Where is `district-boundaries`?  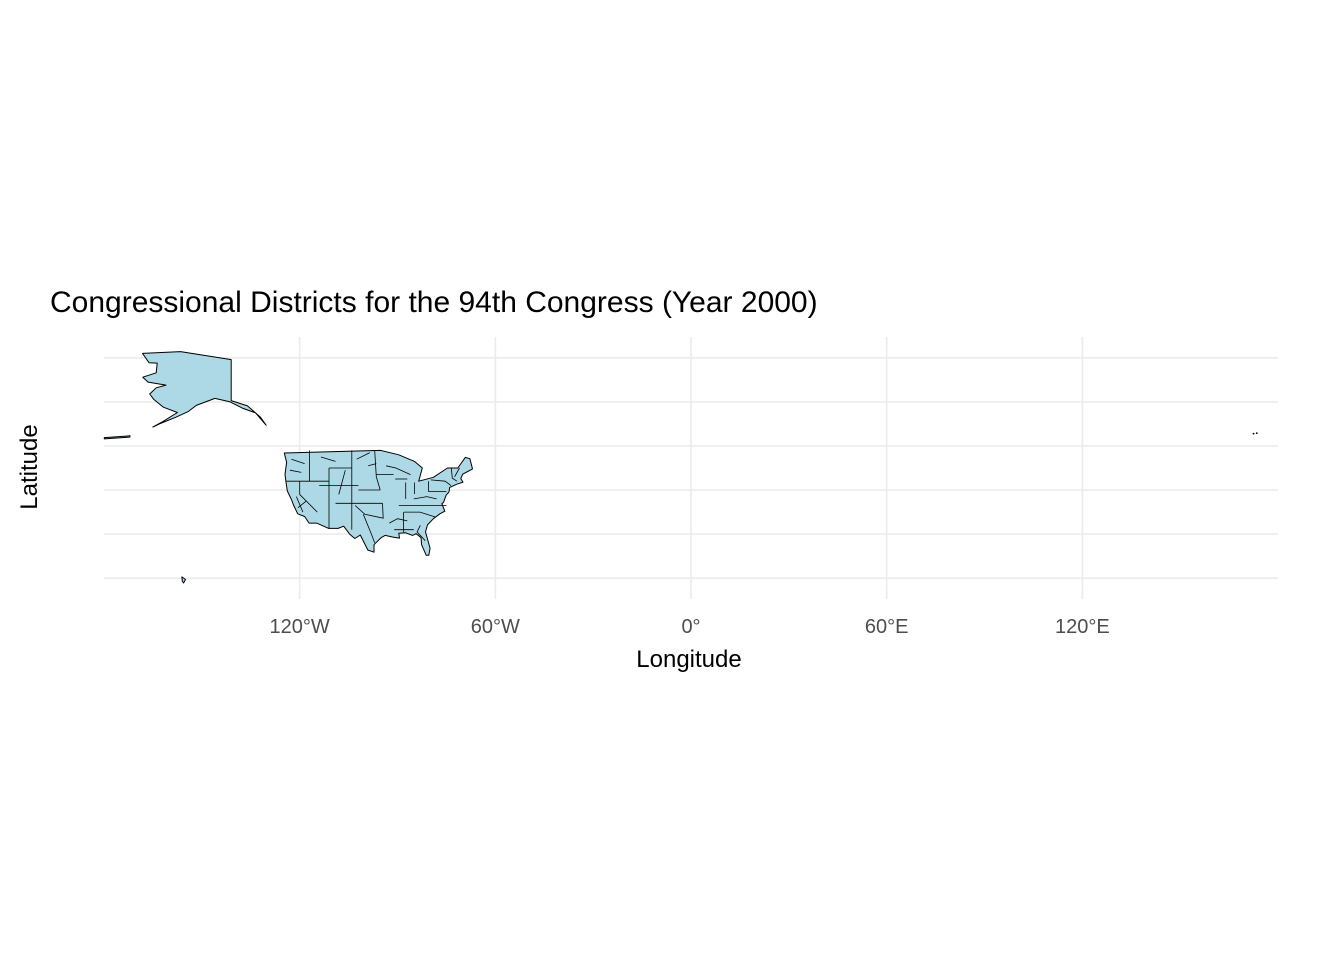
district-boundaries is located at coordinates (373, 497).